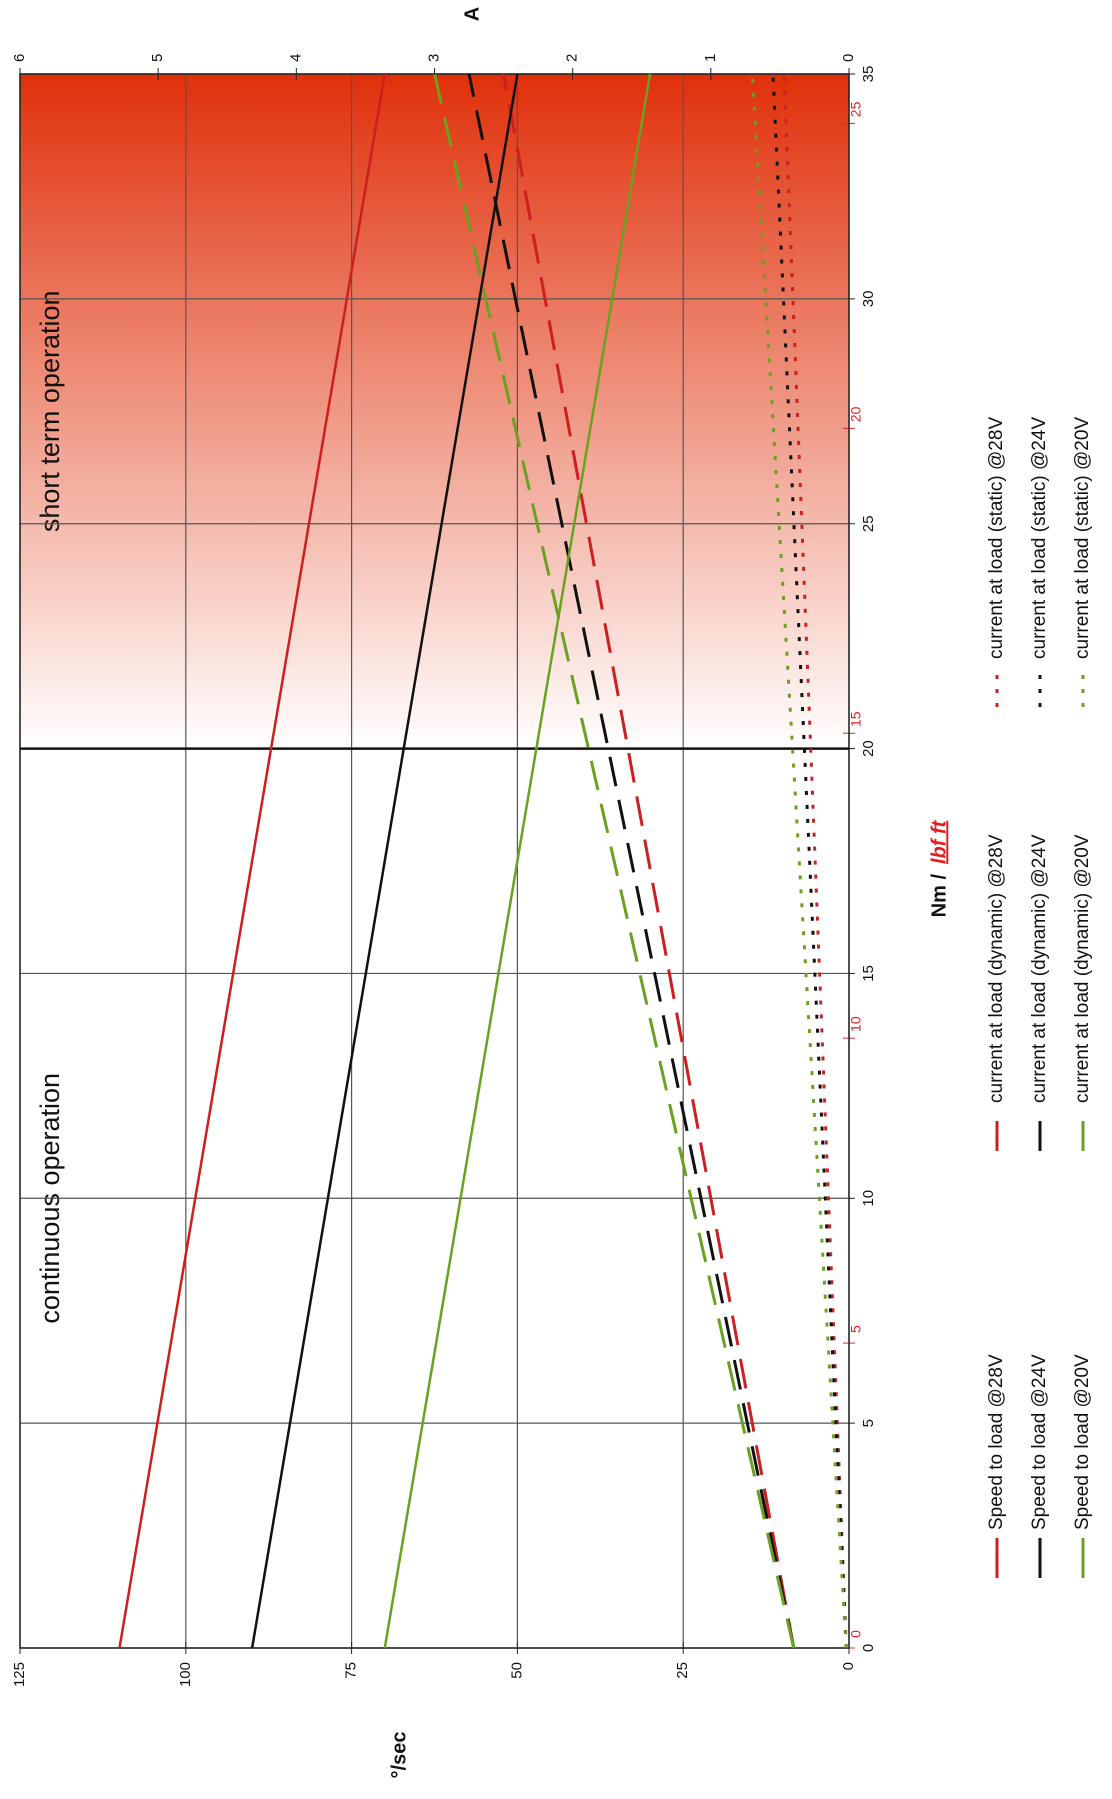  What do you see at coordinates (682, 1670) in the screenshot?
I see `y-tick-label: 25` at bounding box center [682, 1670].